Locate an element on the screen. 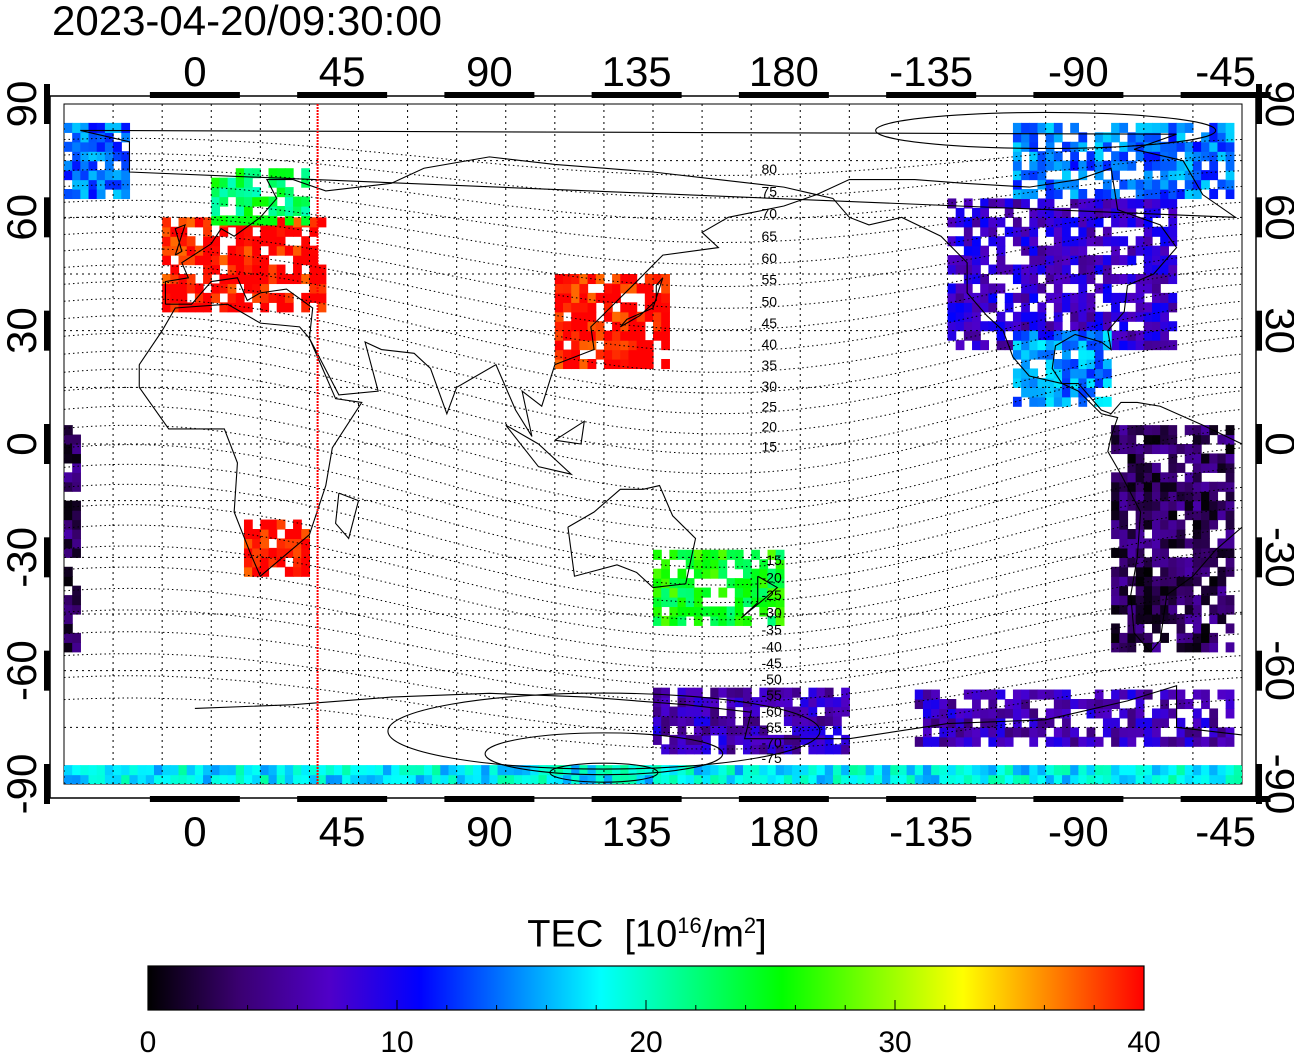 Image resolution: width=1294 pixels, height=1057 pixels. colorbar-tick-label: 30 is located at coordinates (894, 1041).